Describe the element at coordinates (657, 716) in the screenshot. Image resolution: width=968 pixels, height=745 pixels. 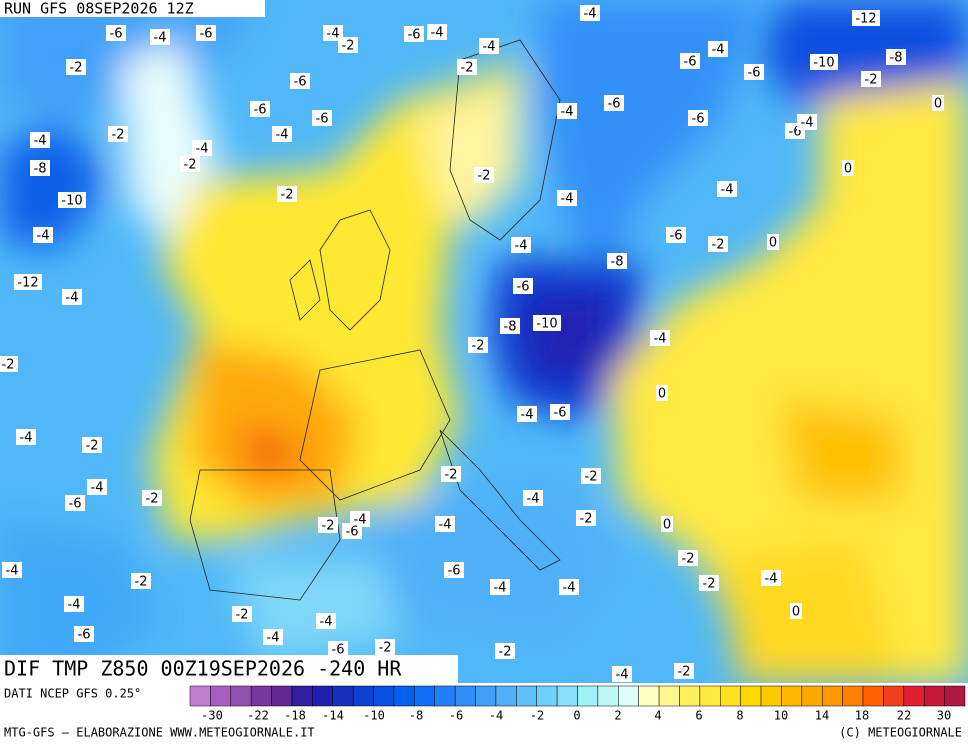
I see `colorbar-tick-label: 4` at that location.